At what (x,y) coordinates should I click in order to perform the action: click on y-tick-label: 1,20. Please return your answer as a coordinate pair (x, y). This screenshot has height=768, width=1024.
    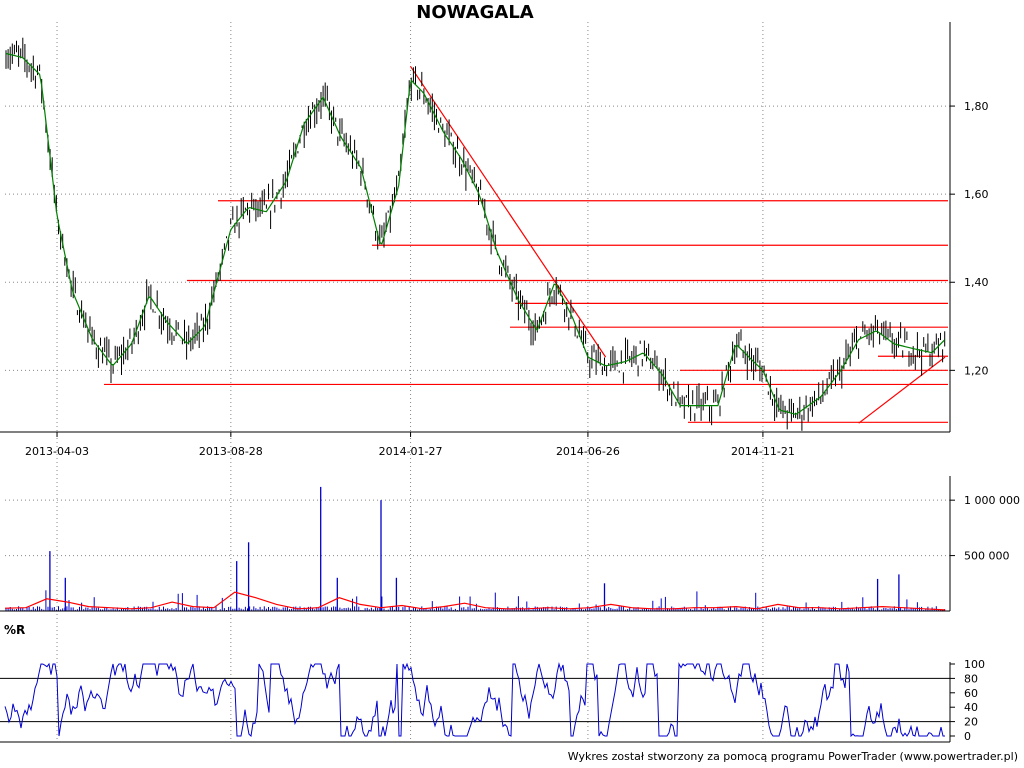
    Looking at the image, I should click on (976, 370).